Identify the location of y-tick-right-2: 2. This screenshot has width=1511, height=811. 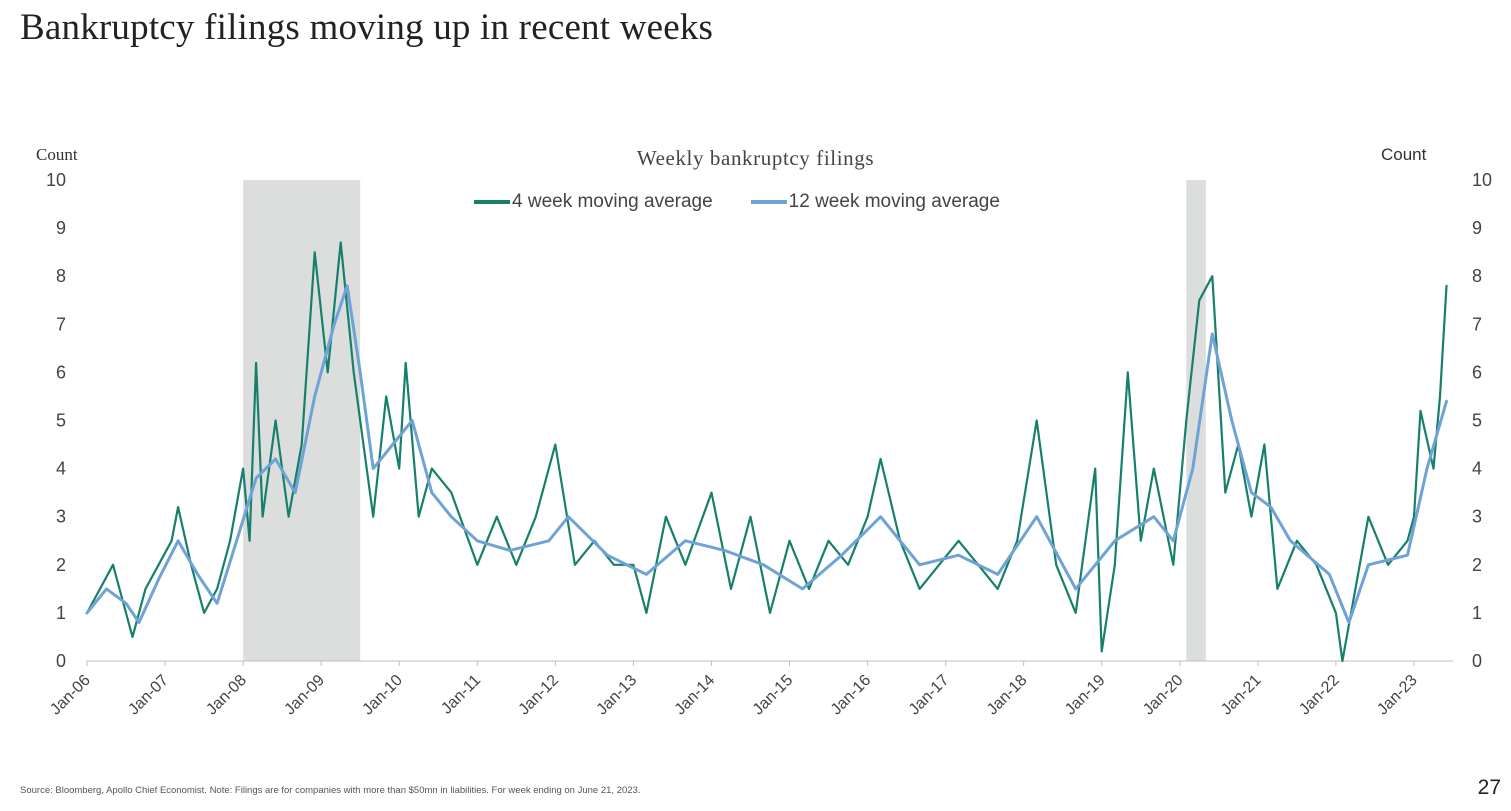
(1477, 565).